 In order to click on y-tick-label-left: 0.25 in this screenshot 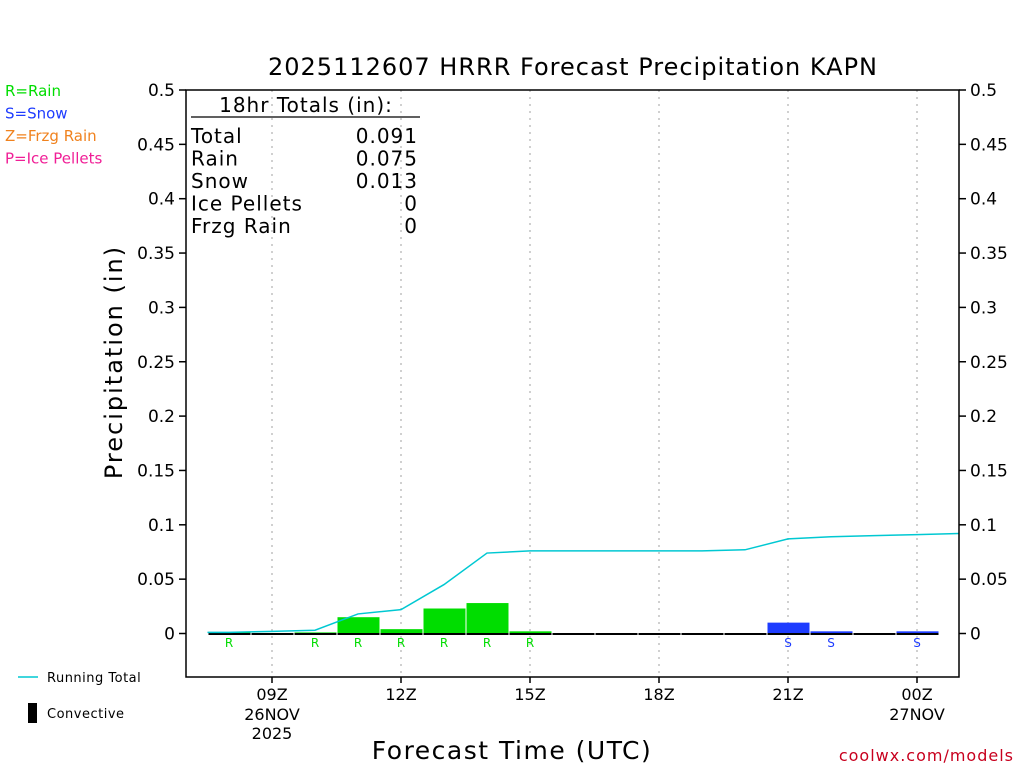, I will do `click(156, 363)`.